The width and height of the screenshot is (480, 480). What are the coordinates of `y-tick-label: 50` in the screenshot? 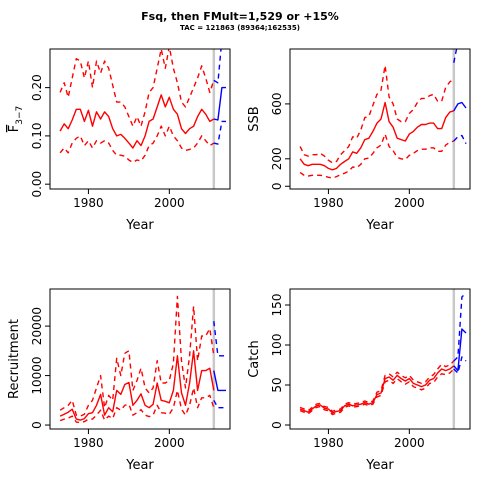 It's located at (277, 384).